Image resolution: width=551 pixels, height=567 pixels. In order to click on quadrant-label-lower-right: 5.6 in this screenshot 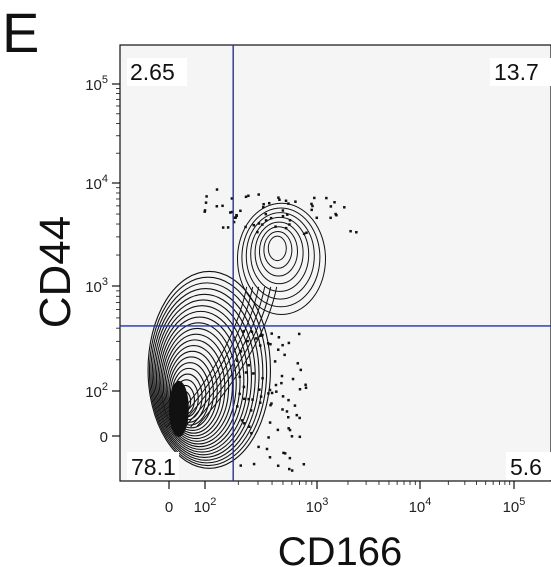, I will do `click(526, 467)`.